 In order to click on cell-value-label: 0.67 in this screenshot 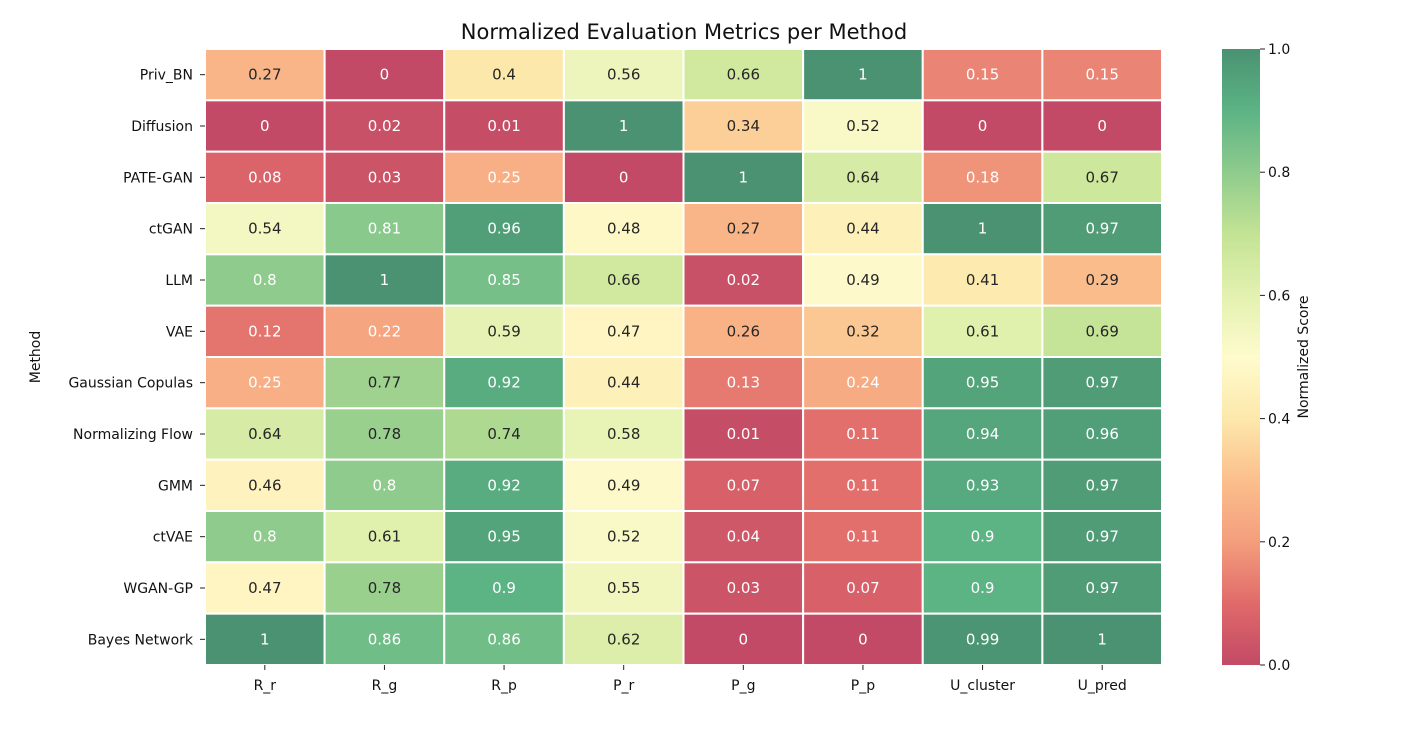, I will do `click(1101, 177)`.